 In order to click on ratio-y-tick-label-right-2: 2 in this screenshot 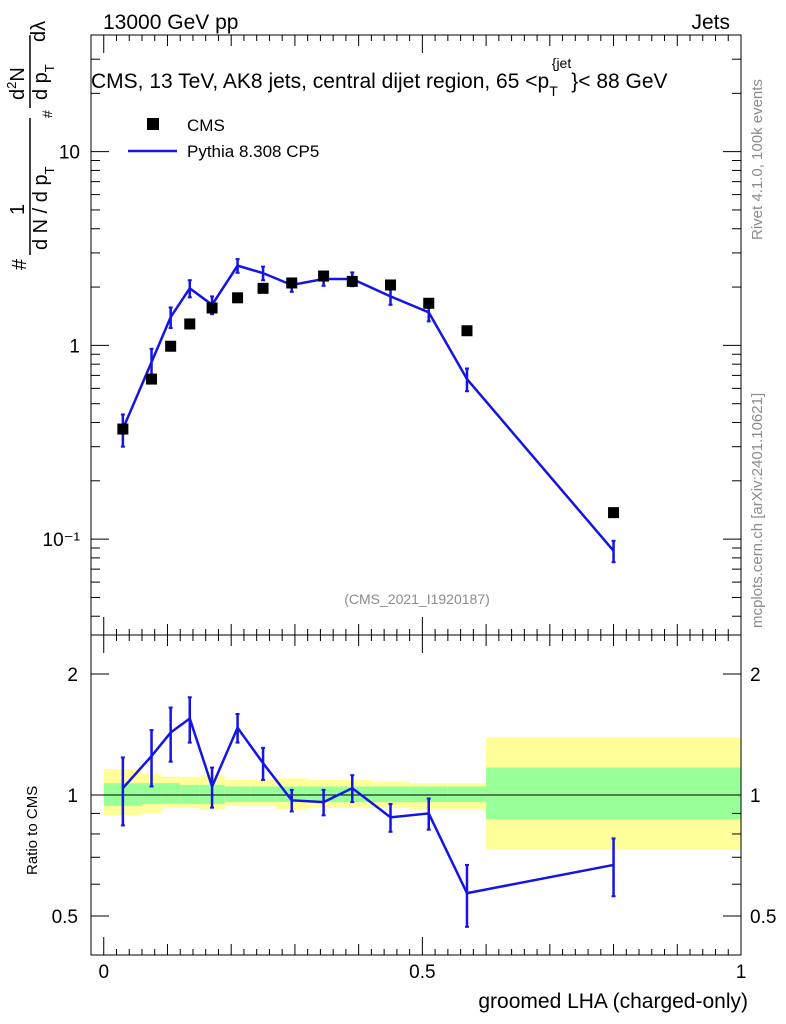, I will do `click(755, 675)`.